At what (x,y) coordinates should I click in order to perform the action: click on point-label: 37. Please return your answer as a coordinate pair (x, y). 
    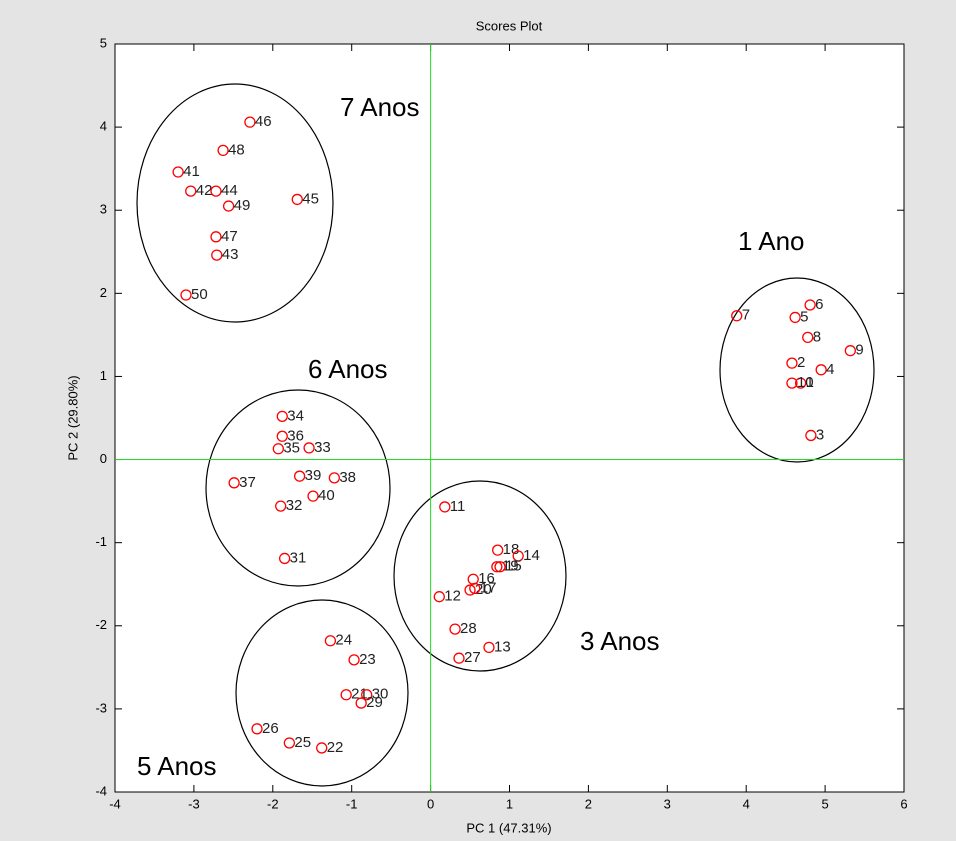
    Looking at the image, I should click on (247, 482).